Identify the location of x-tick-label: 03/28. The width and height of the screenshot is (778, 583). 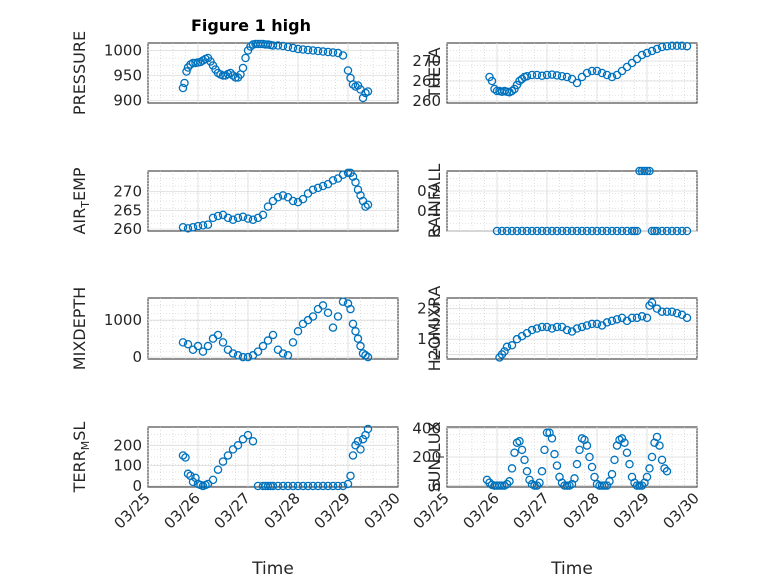
(282, 510).